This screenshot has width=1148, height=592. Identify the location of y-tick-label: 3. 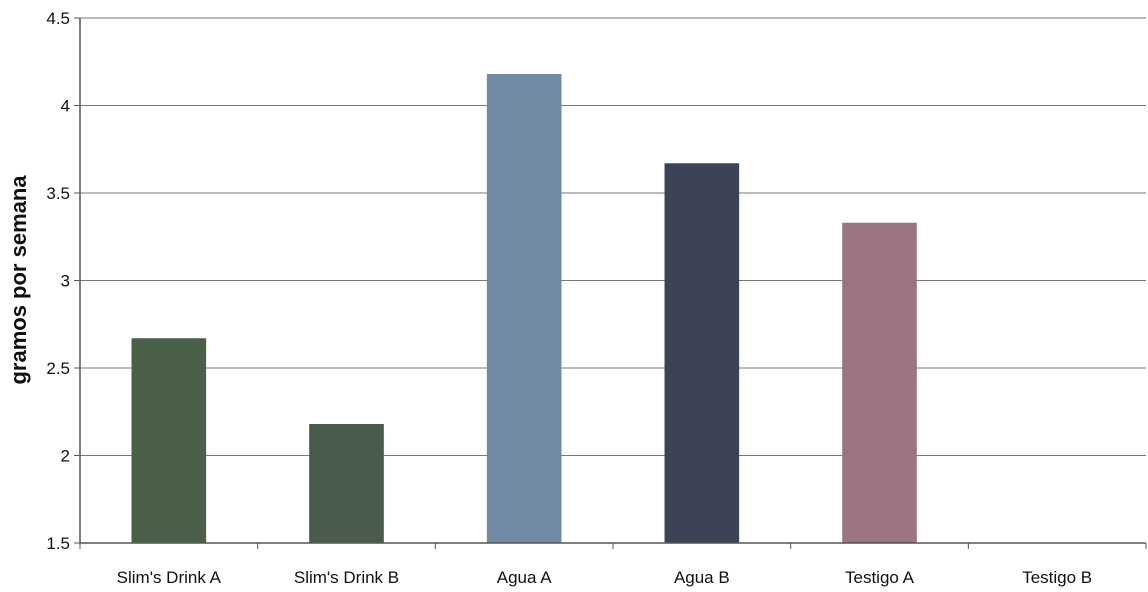
(65, 281).